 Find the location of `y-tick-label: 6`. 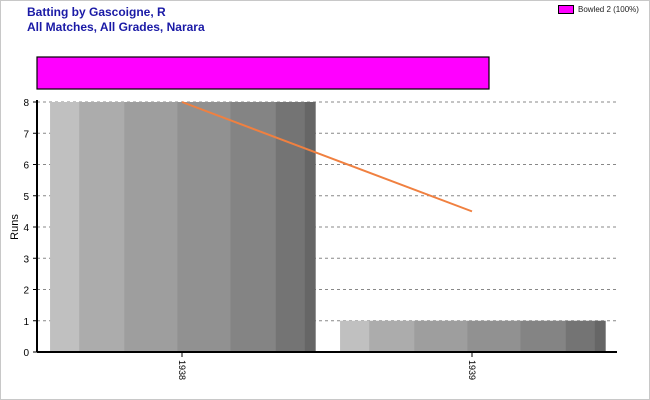

y-tick-label: 6 is located at coordinates (26, 166).